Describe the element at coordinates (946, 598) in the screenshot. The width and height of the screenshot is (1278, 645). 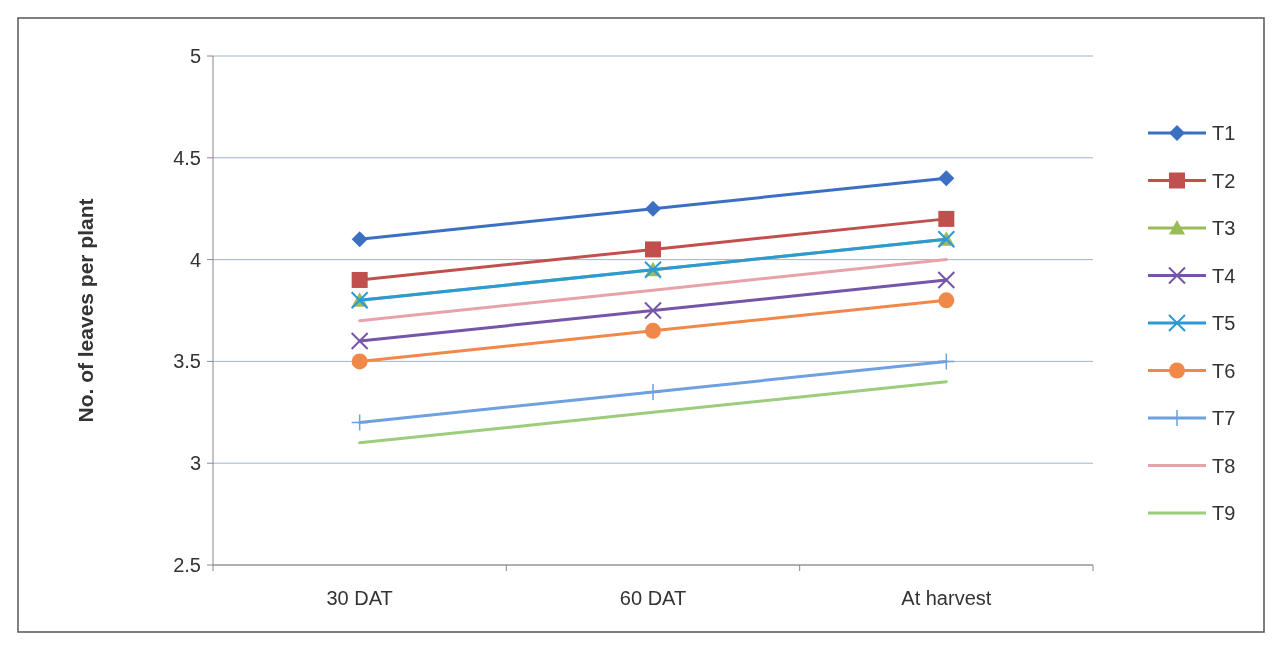
I see `x-tick-label: At harvest` at that location.